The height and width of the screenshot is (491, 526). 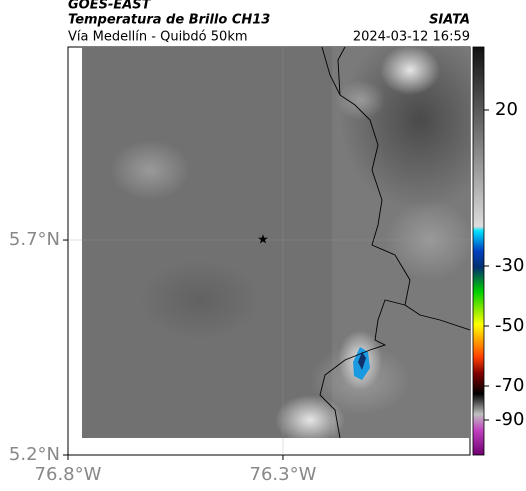 What do you see at coordinates (509, 265) in the screenshot?
I see `colorbar-tick-label: -30` at bounding box center [509, 265].